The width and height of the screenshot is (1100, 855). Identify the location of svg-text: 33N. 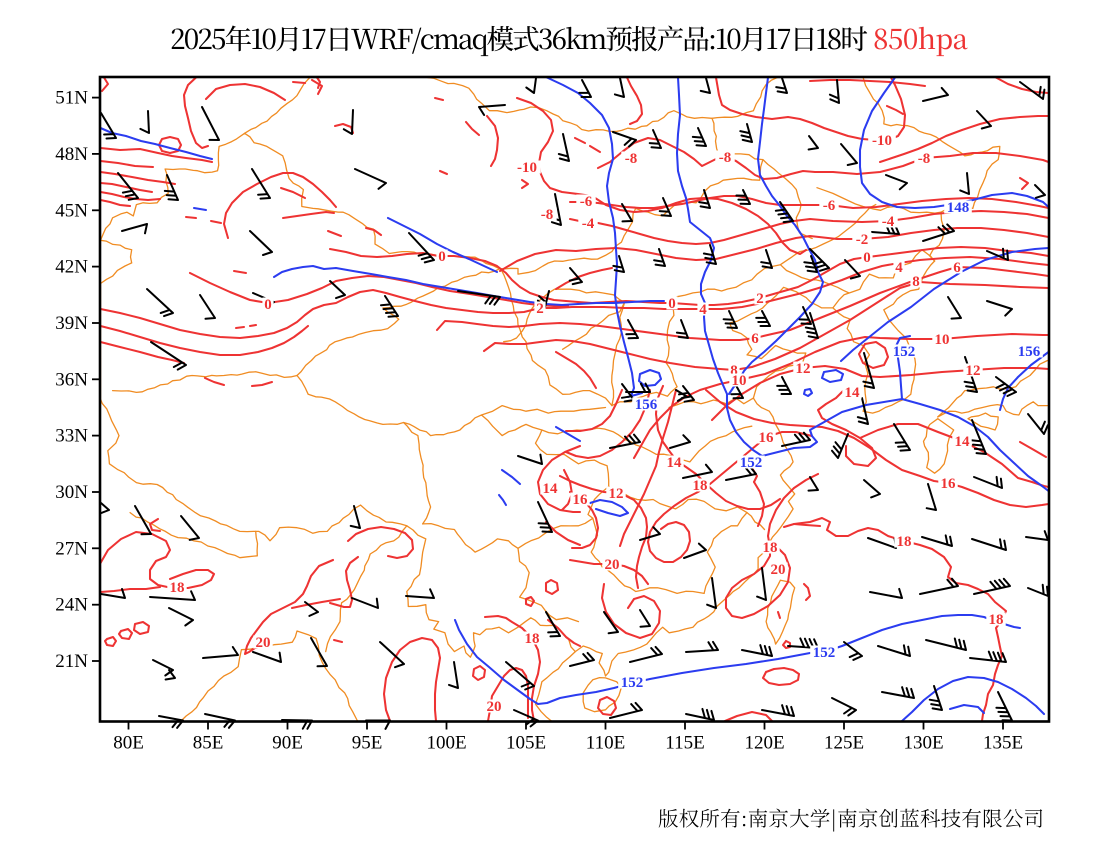
(71, 436).